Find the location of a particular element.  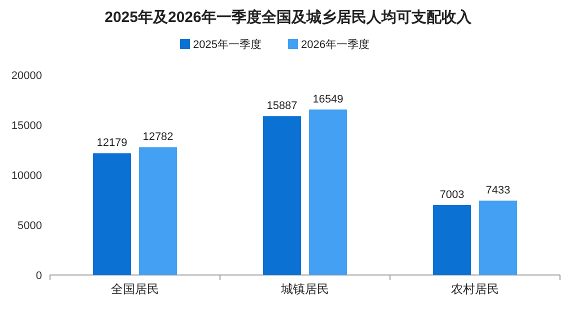

y-tick-label: 15000 is located at coordinates (26, 126).